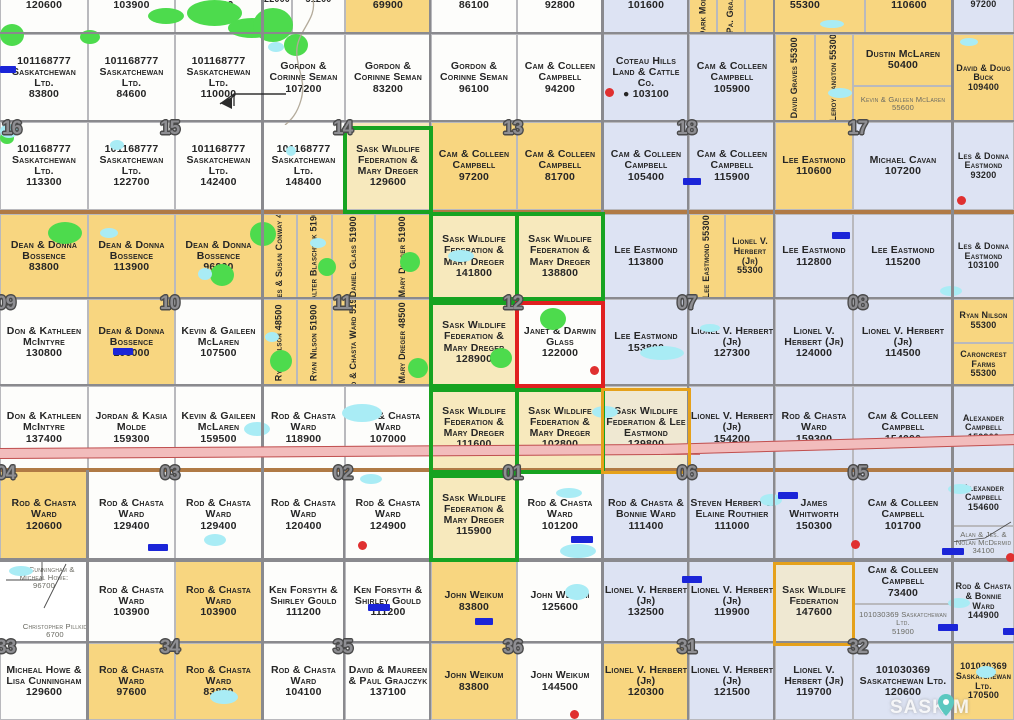 The height and width of the screenshot is (720, 1014). Describe the element at coordinates (44, 78) in the screenshot. I see `parcel: 101168777 Saskatchewan Ltd. 83800` at that location.